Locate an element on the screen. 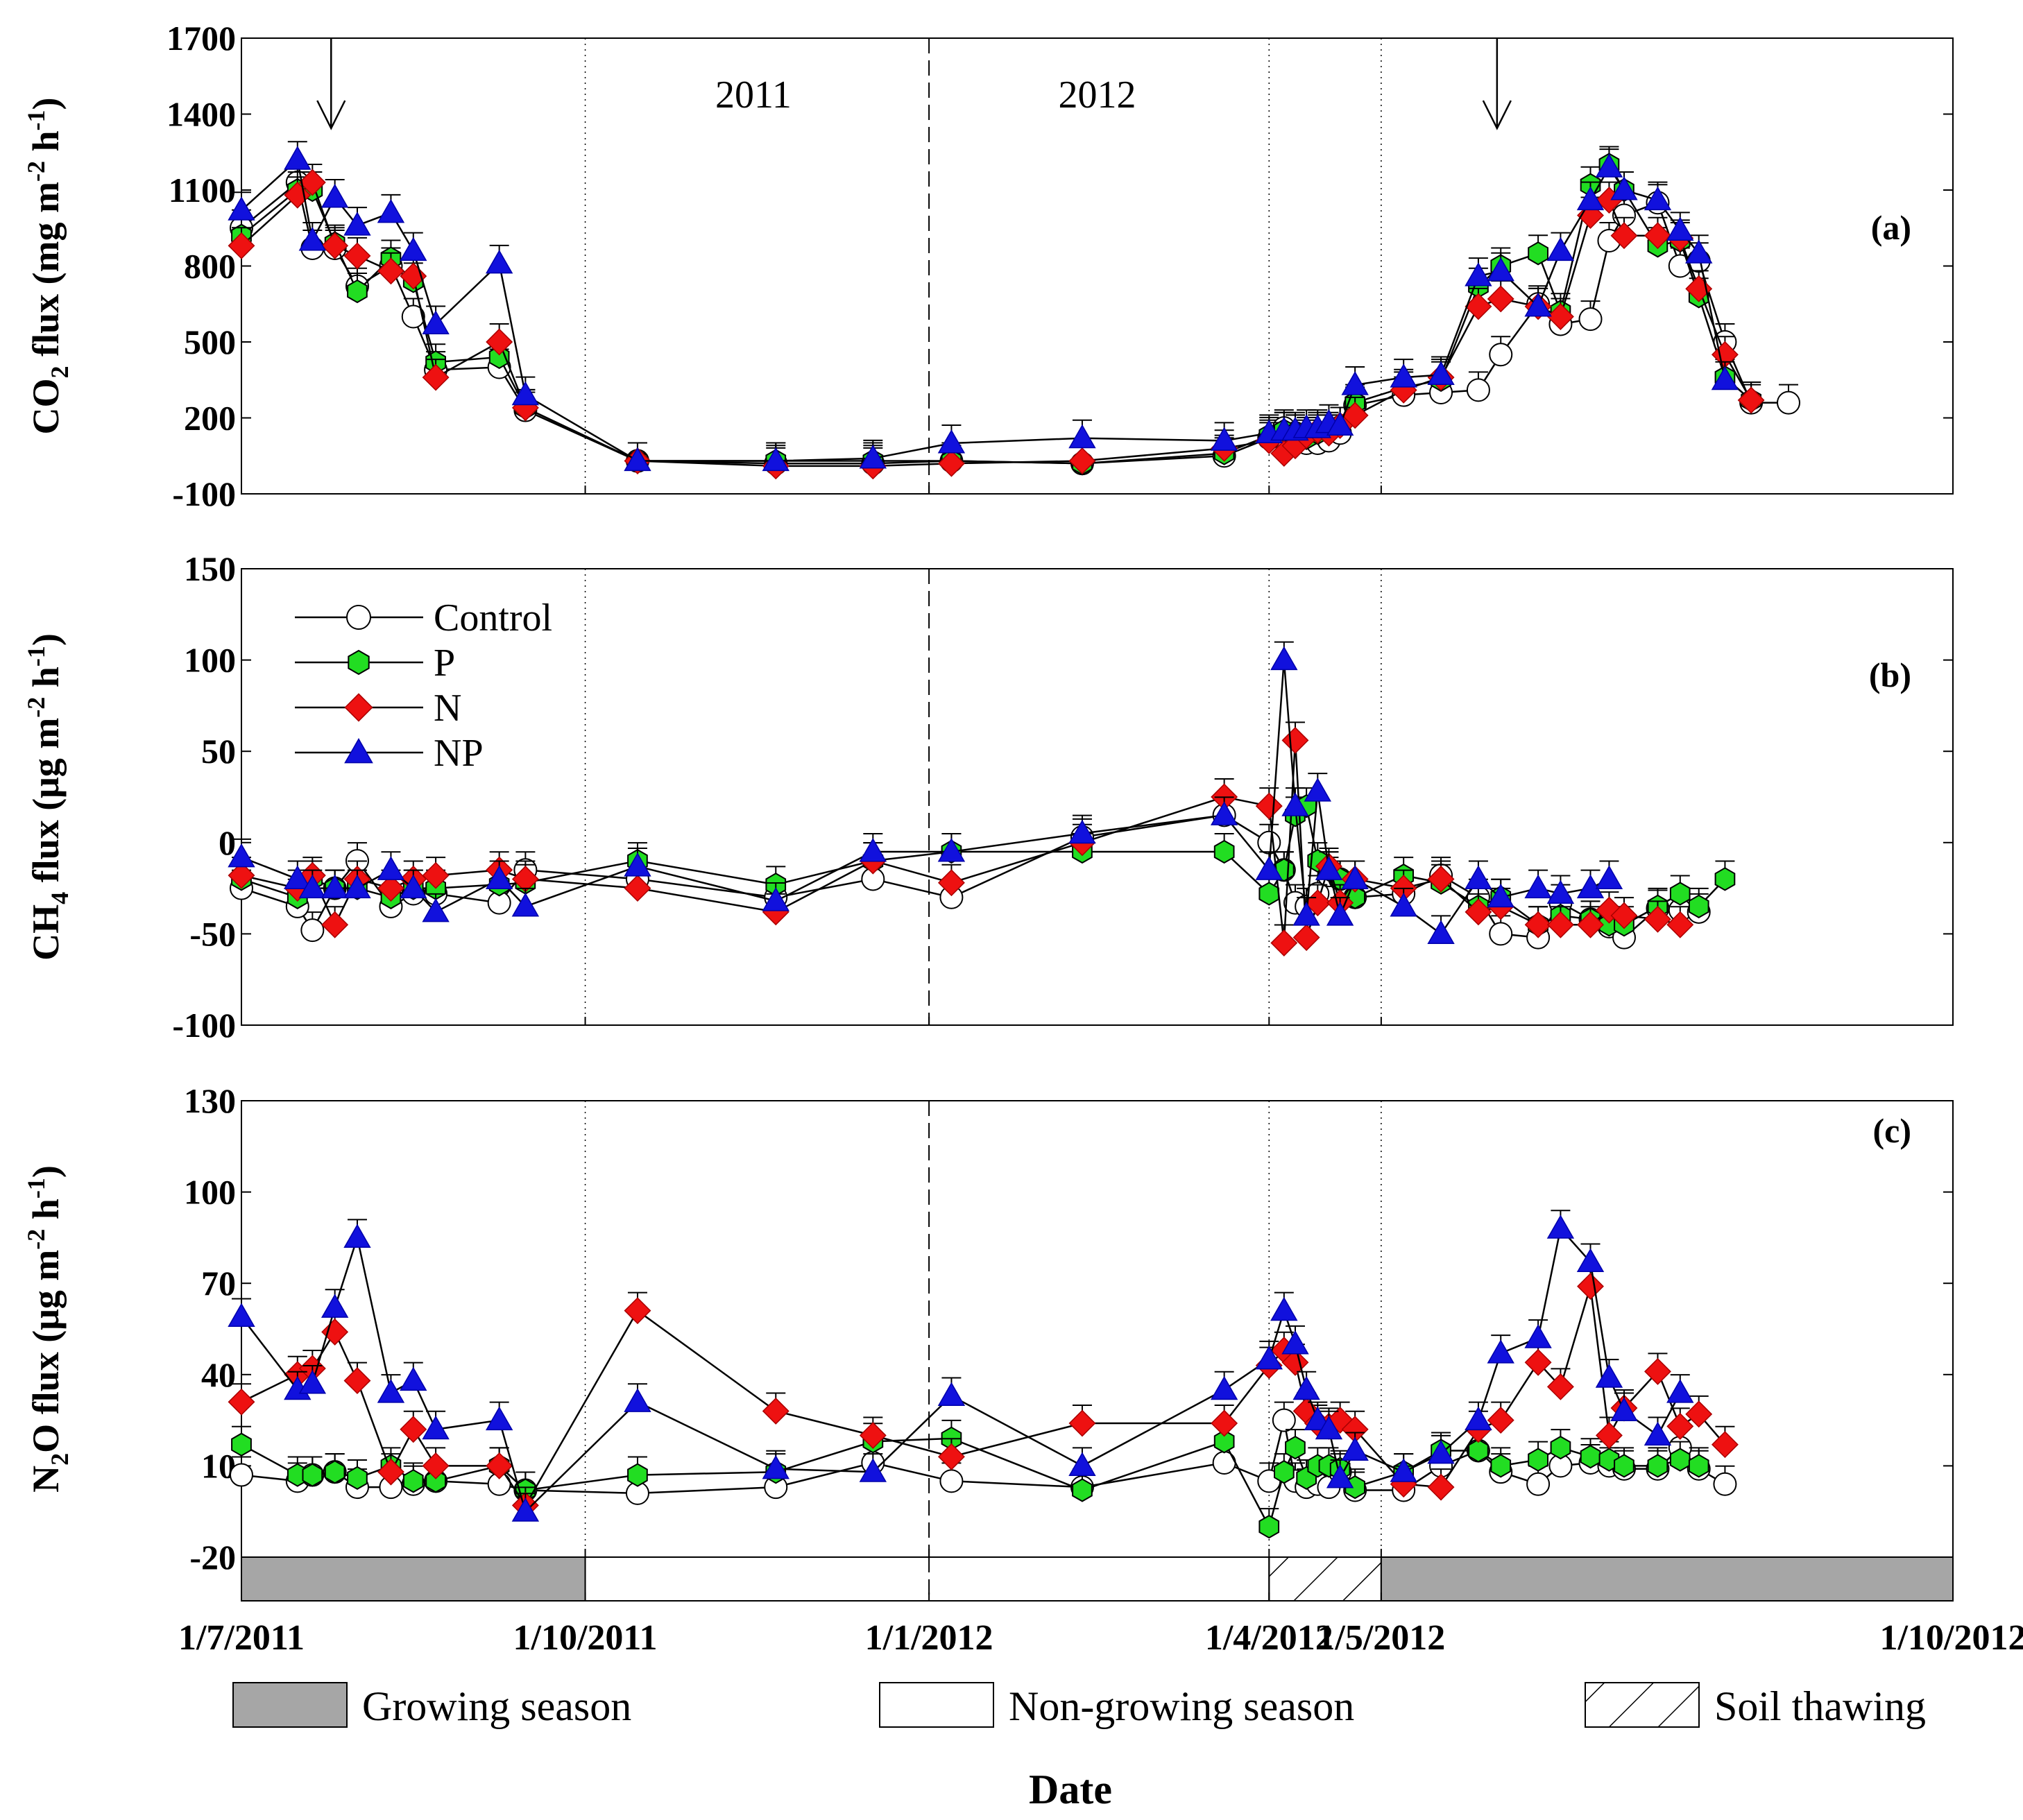 The height and width of the screenshot is (1820, 2023). series-n is located at coordinates (983, 1393).